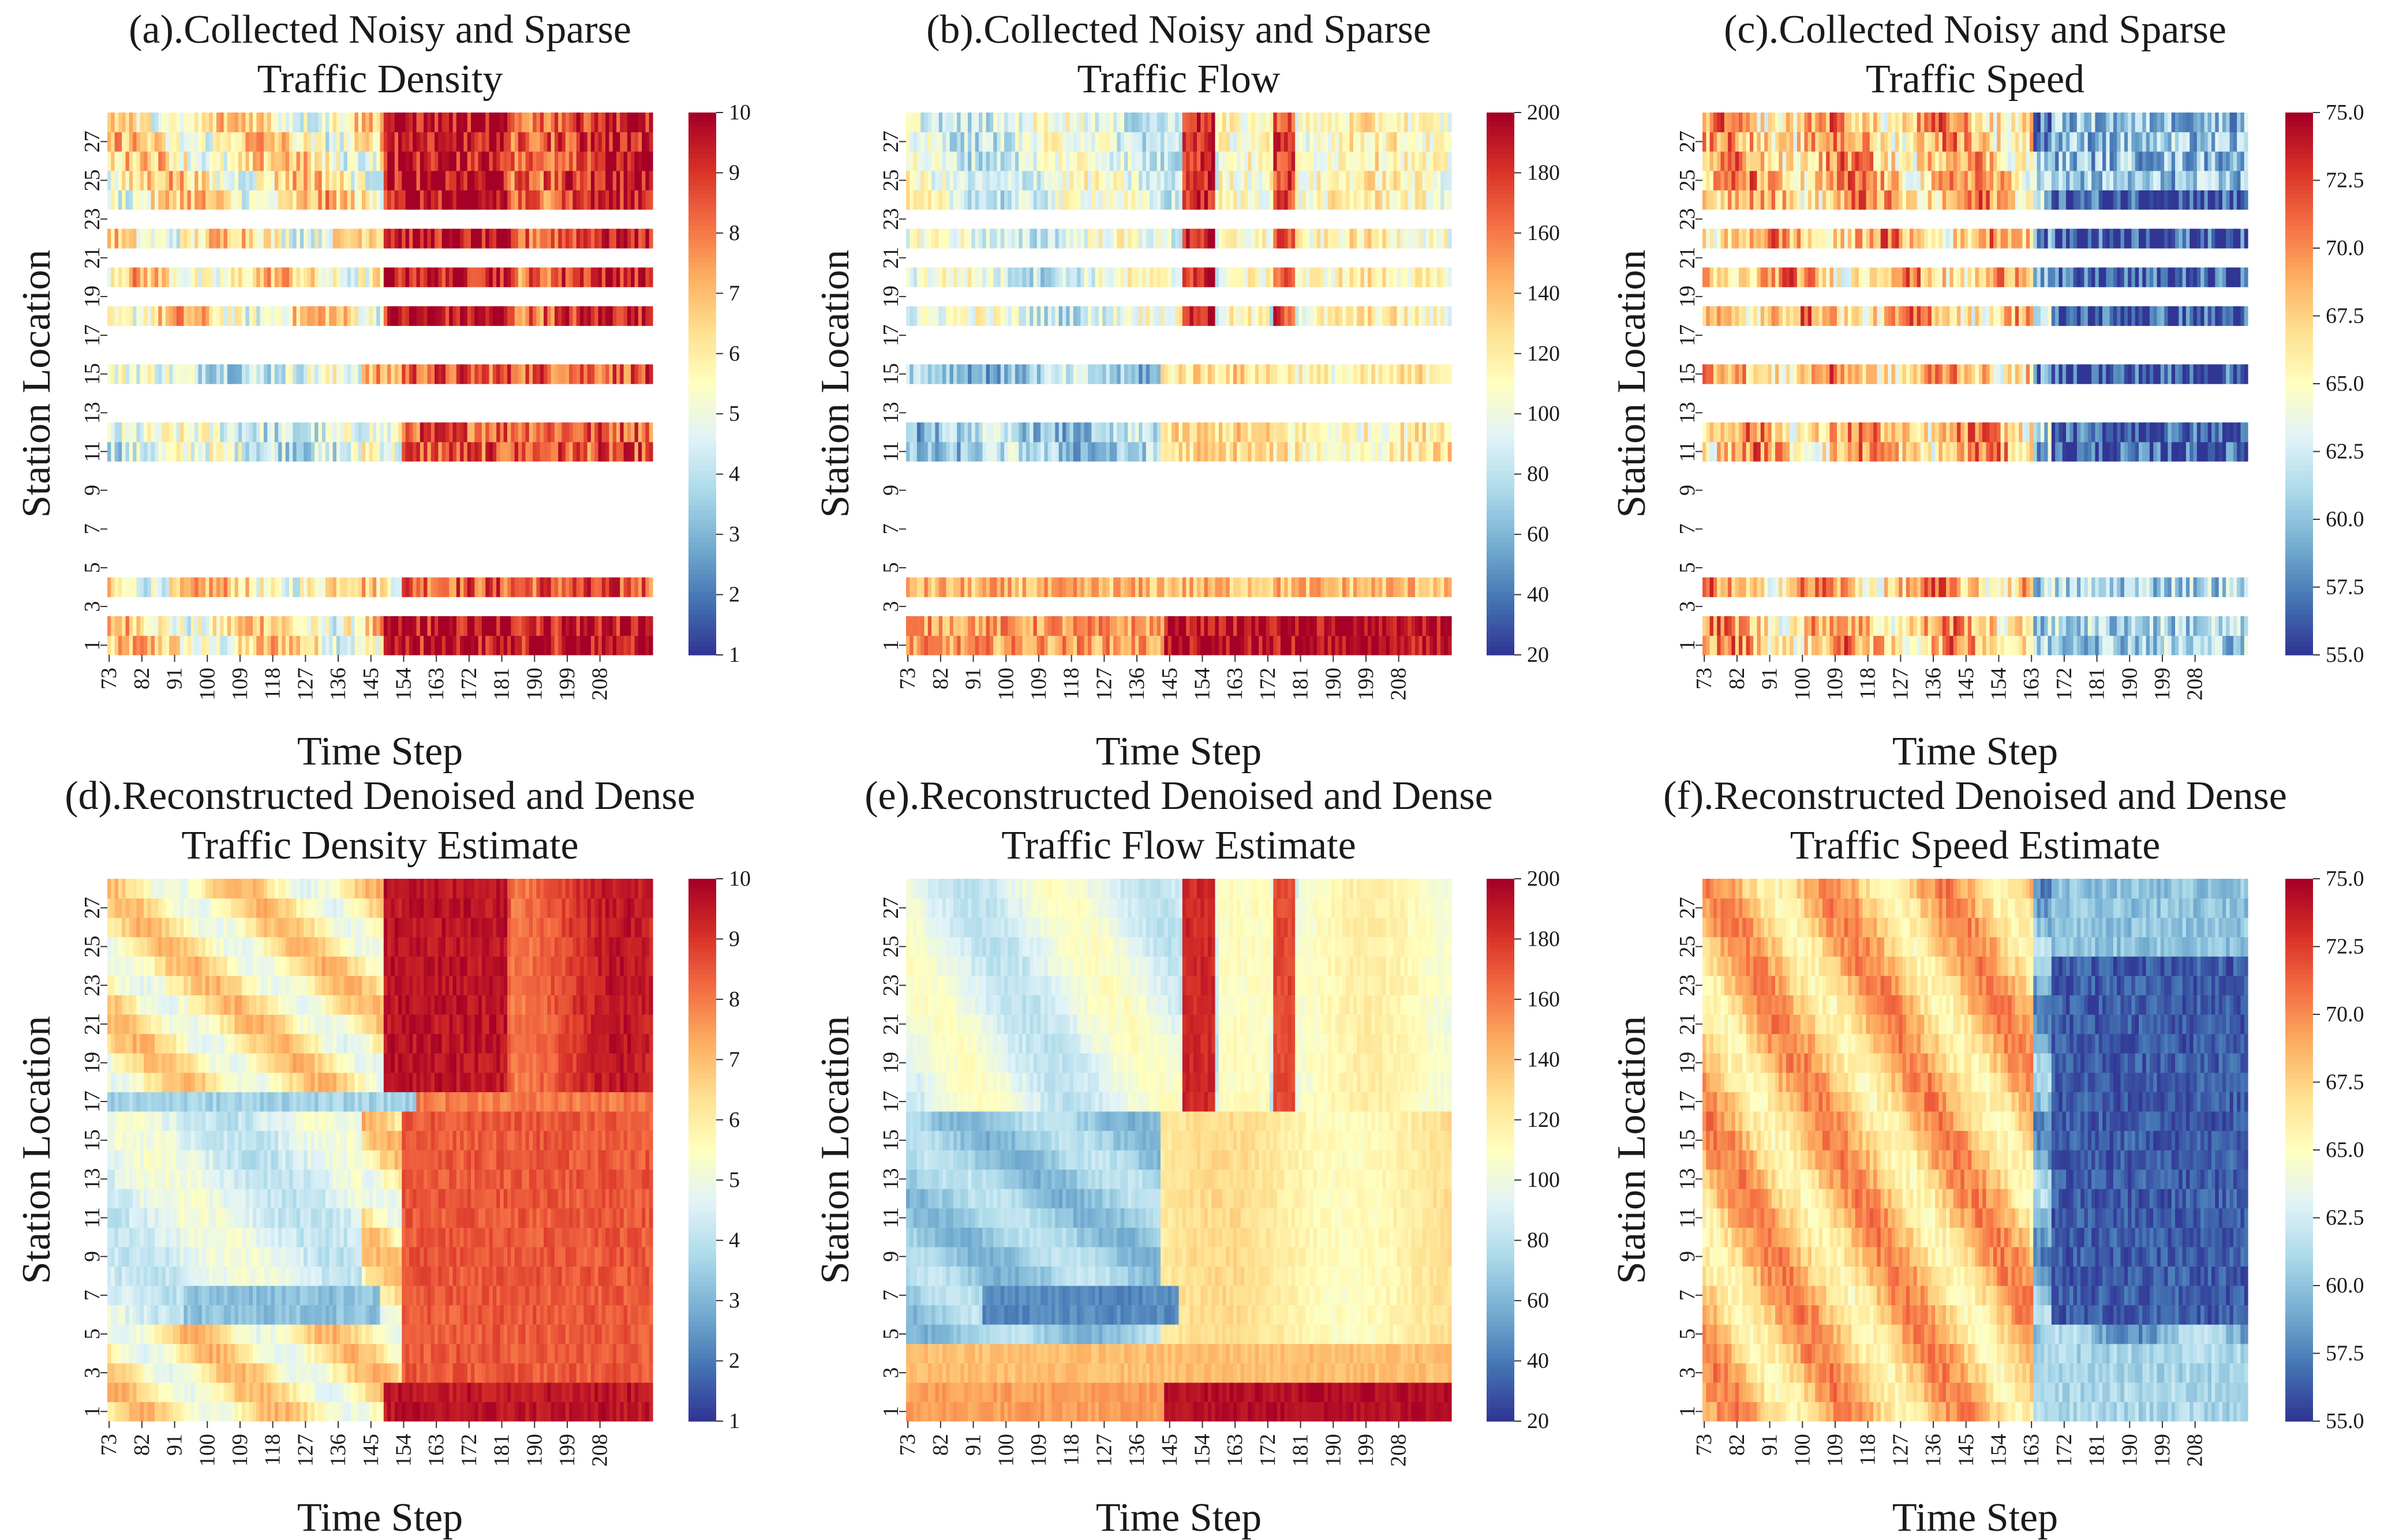 Image resolution: width=2384 pixels, height=1540 pixels. I want to click on colorbar-tick-label: 60, so click(1538, 534).